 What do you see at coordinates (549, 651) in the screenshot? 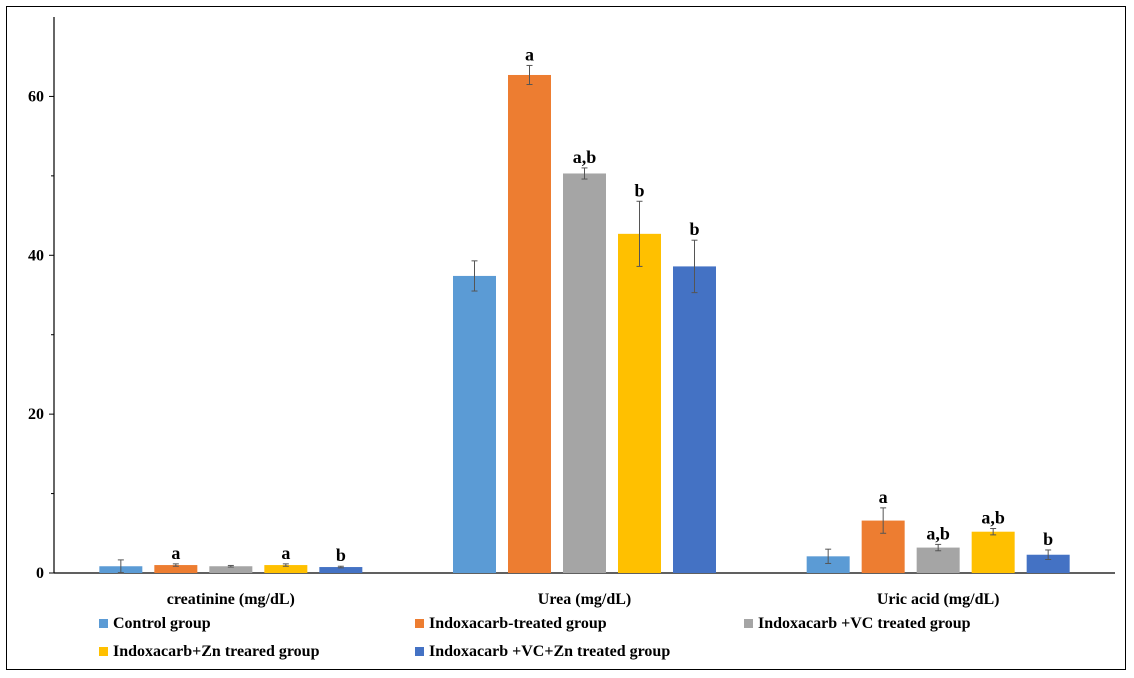
I see `legend-label: Indoxacarb +VC+Zn treated group` at bounding box center [549, 651].